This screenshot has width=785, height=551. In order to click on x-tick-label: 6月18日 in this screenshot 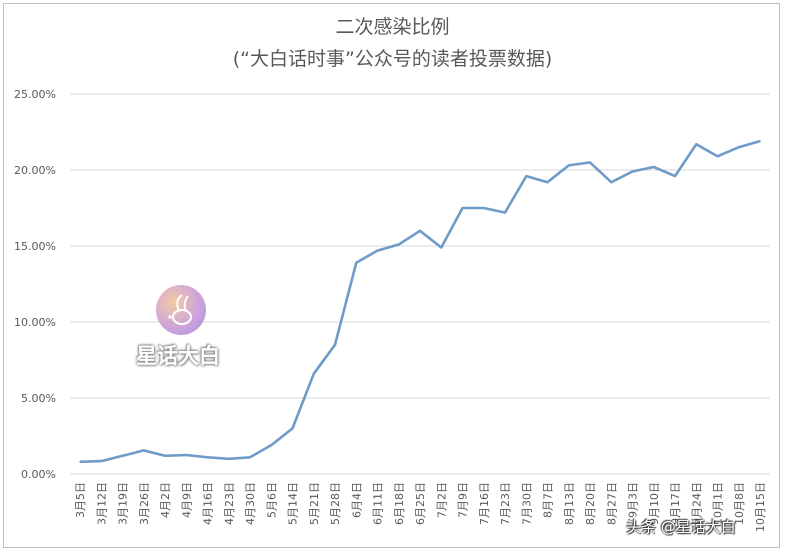, I will do `click(399, 503)`.